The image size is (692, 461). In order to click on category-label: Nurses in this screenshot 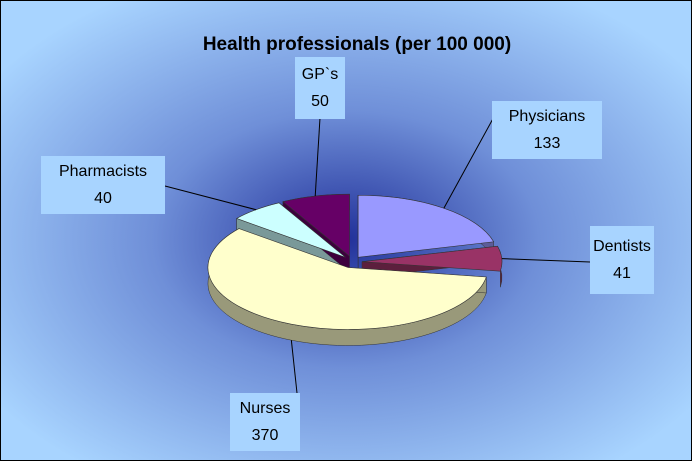, I will do `click(265, 408)`.